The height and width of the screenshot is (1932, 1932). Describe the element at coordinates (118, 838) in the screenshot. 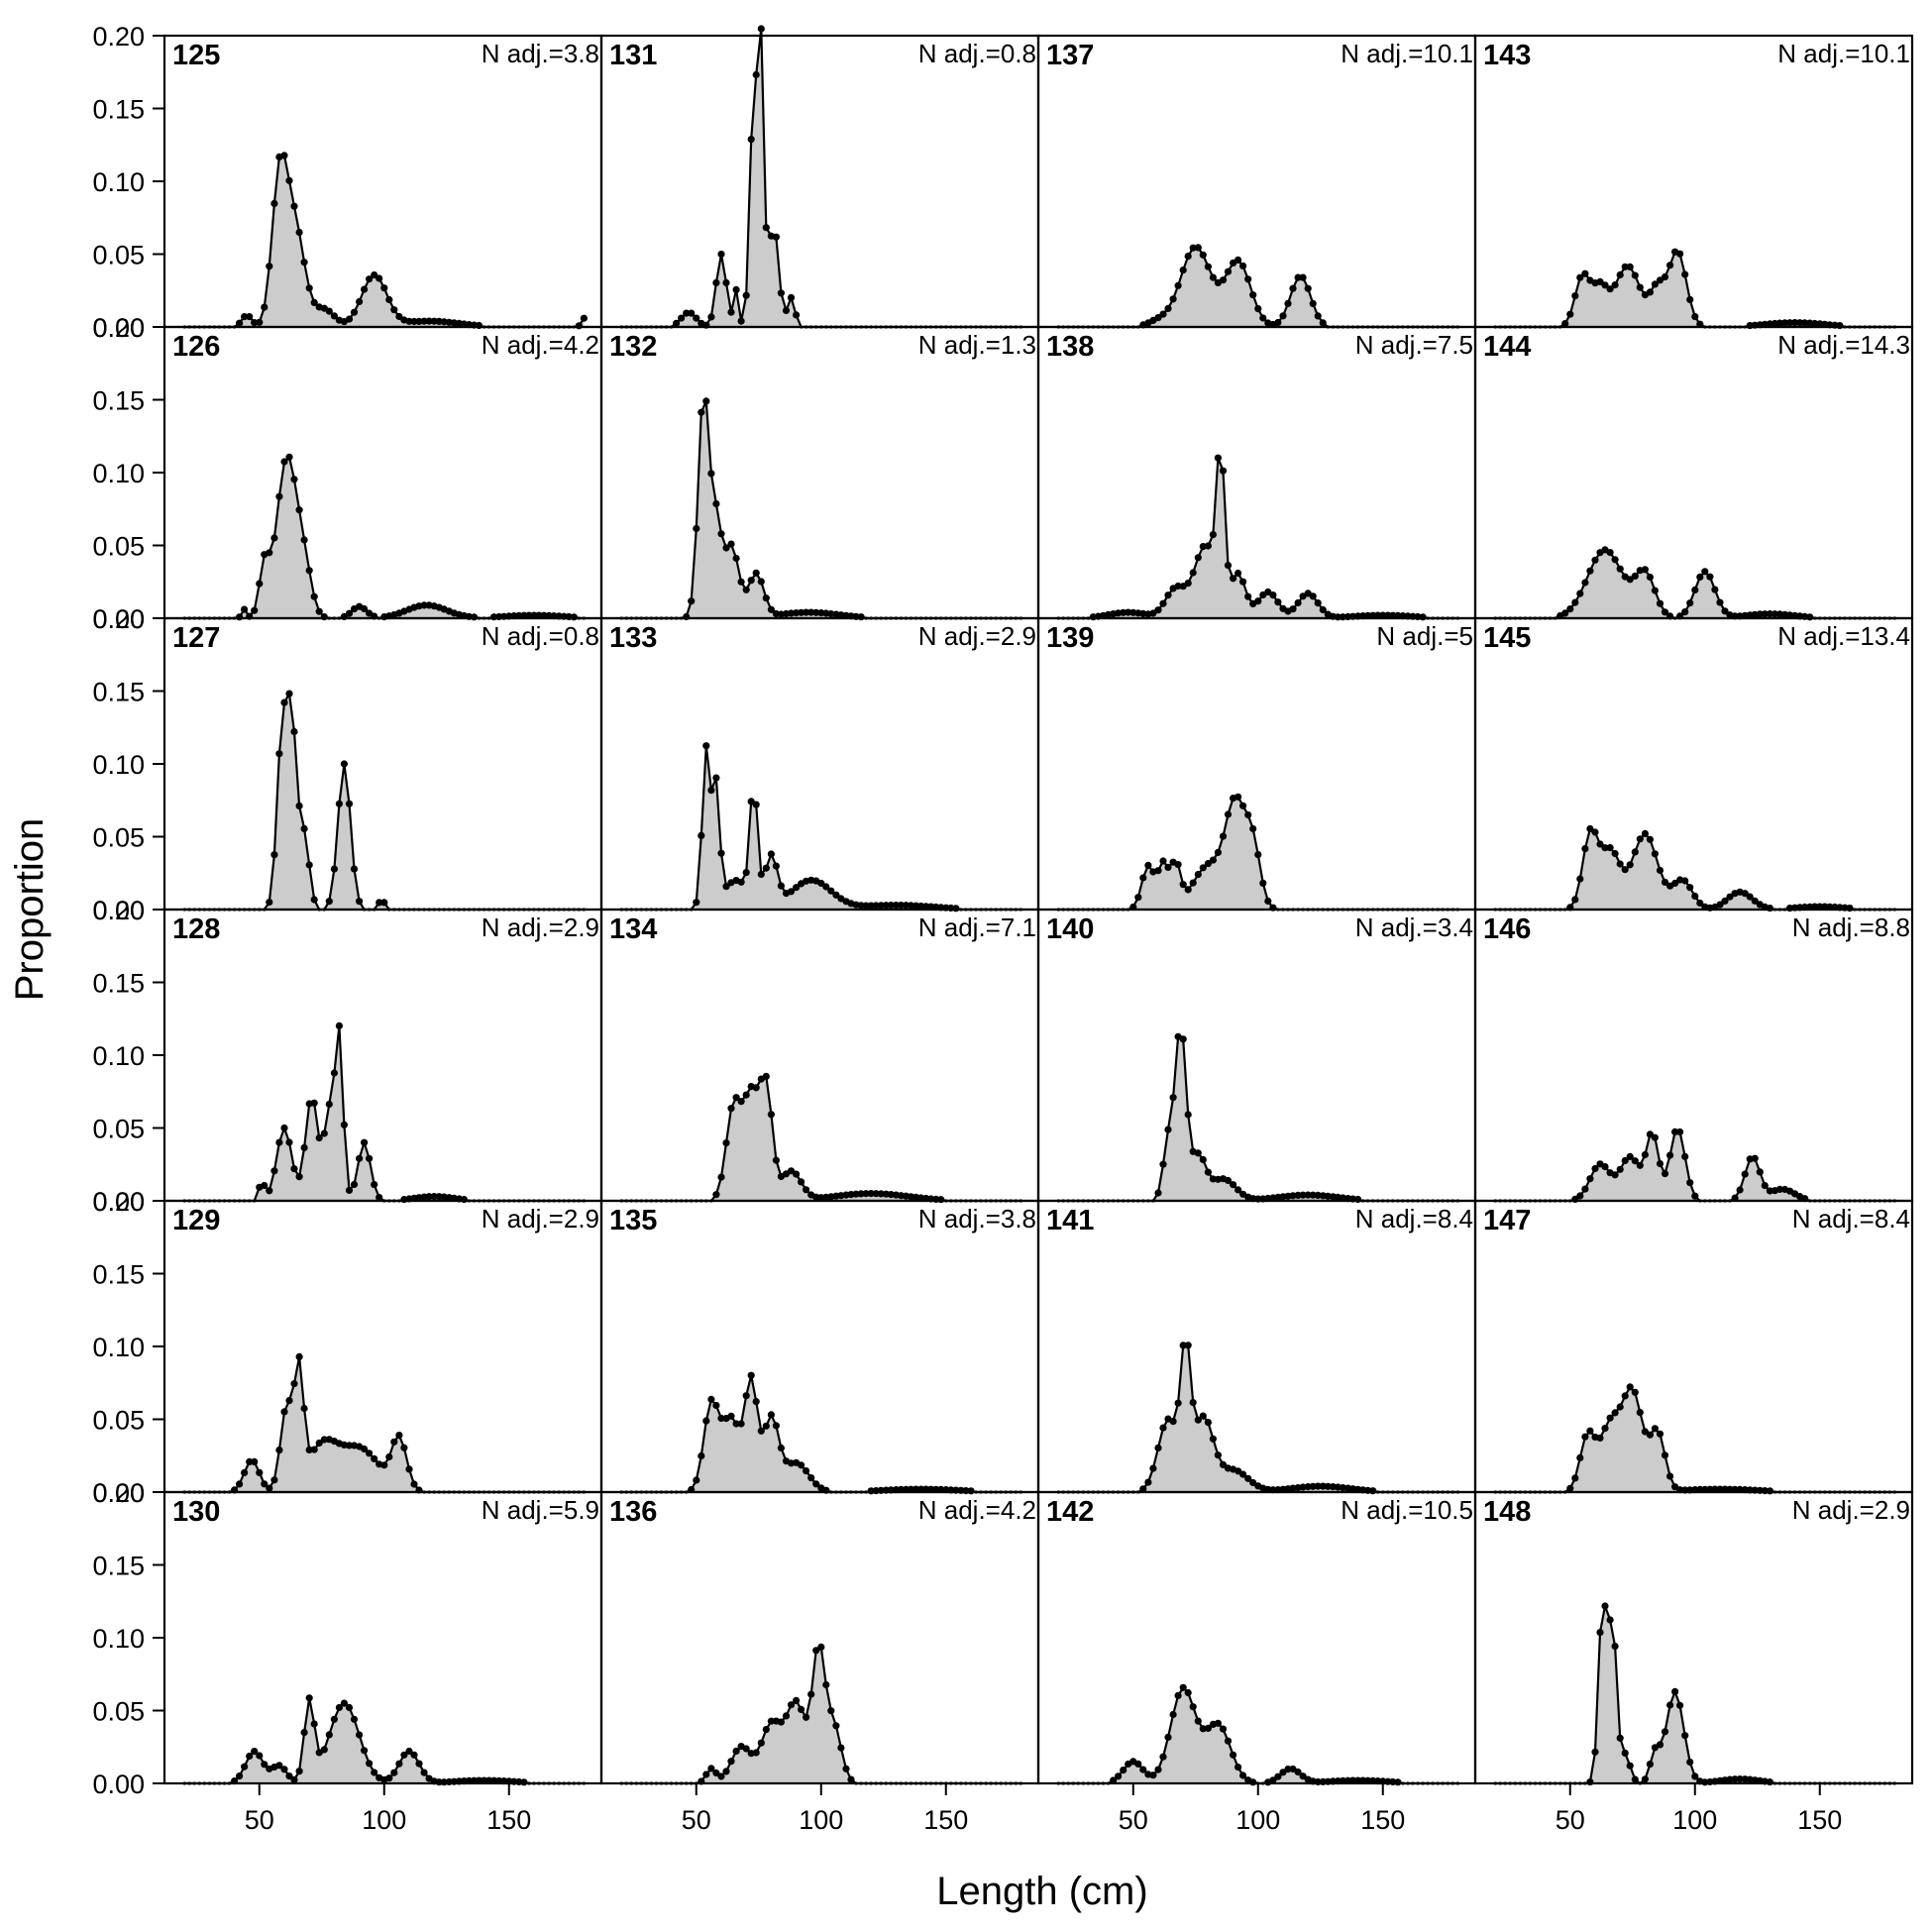

I see `y-tick-label: 0.05` at that location.